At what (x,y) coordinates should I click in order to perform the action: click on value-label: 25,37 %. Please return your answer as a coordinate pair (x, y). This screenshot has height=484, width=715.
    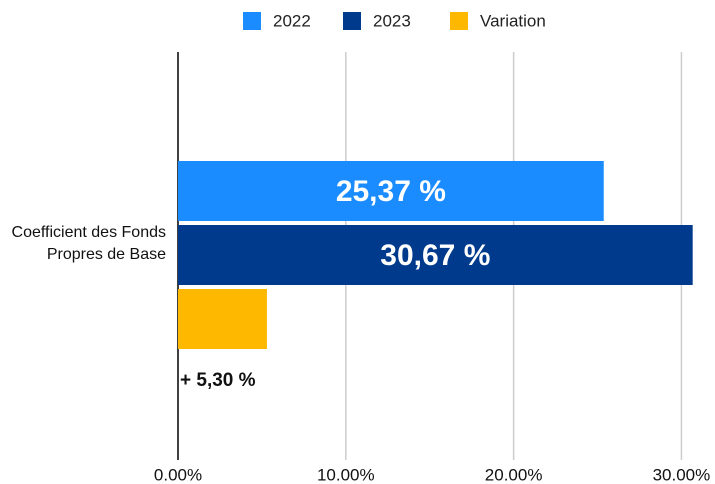
    Looking at the image, I should click on (391, 191).